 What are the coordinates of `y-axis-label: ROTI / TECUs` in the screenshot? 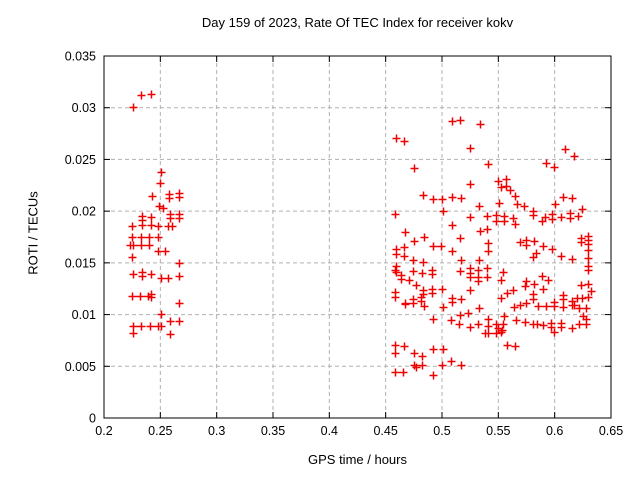 It's located at (33, 233).